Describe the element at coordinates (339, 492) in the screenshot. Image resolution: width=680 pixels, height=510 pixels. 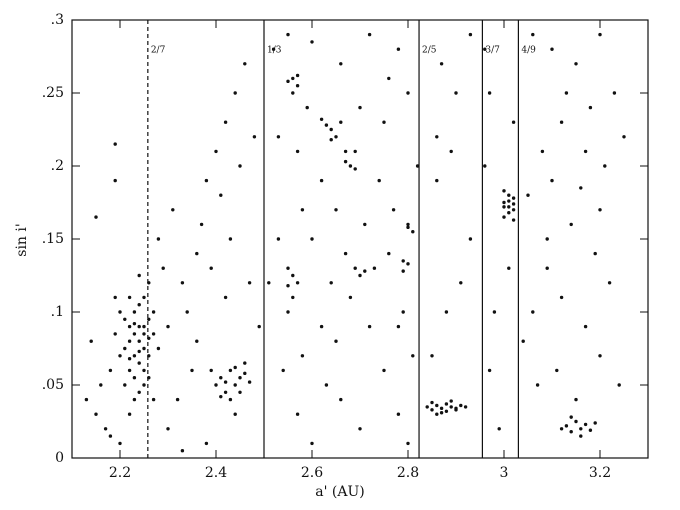
I see `x-axis-label: a' (AU)` at that location.